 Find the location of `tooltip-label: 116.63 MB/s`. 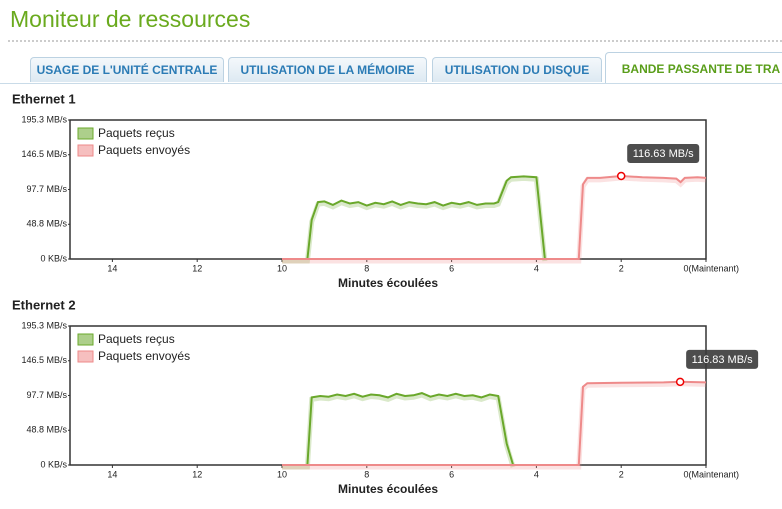

tooltip-label: 116.63 MB/s is located at coordinates (663, 154).